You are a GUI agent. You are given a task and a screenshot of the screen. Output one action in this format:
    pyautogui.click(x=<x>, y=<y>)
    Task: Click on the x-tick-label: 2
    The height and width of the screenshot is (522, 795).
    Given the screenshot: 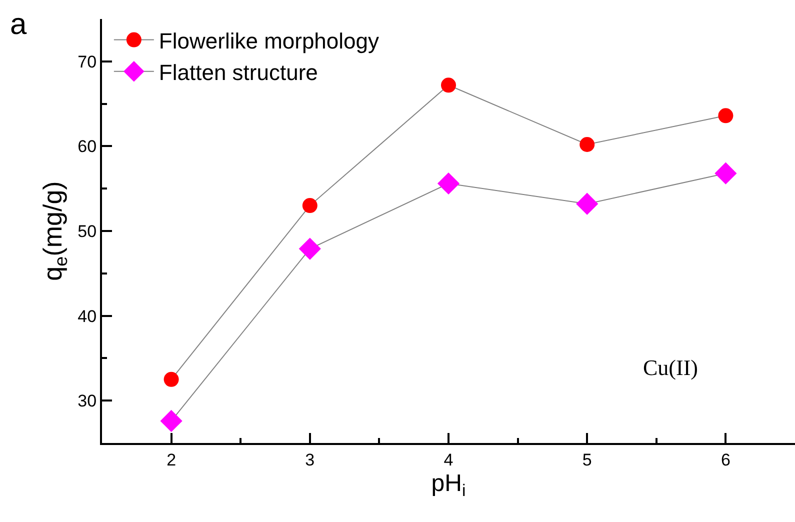 What is the action you would take?
    pyautogui.click(x=171, y=460)
    